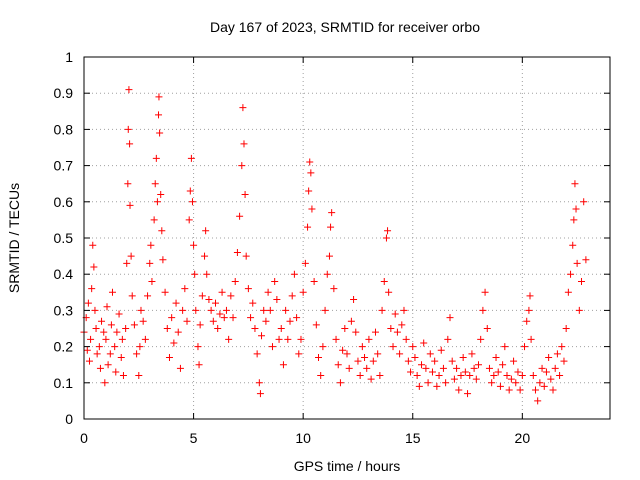 The width and height of the screenshot is (640, 480). I want to click on y-tick-label: 0.6, so click(64, 202).